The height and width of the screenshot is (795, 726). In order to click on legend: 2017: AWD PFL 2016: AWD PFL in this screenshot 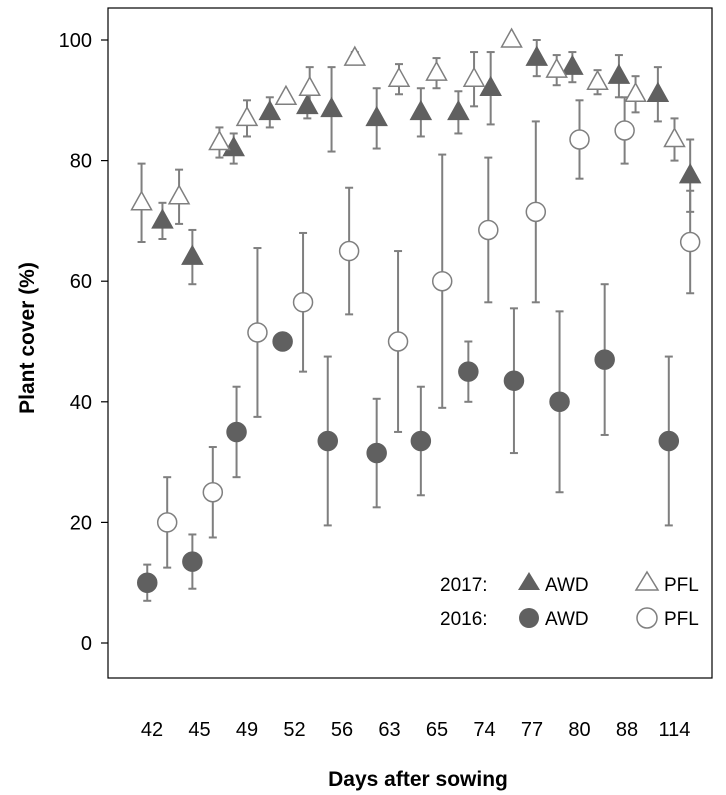, I will do `click(569, 600)`.